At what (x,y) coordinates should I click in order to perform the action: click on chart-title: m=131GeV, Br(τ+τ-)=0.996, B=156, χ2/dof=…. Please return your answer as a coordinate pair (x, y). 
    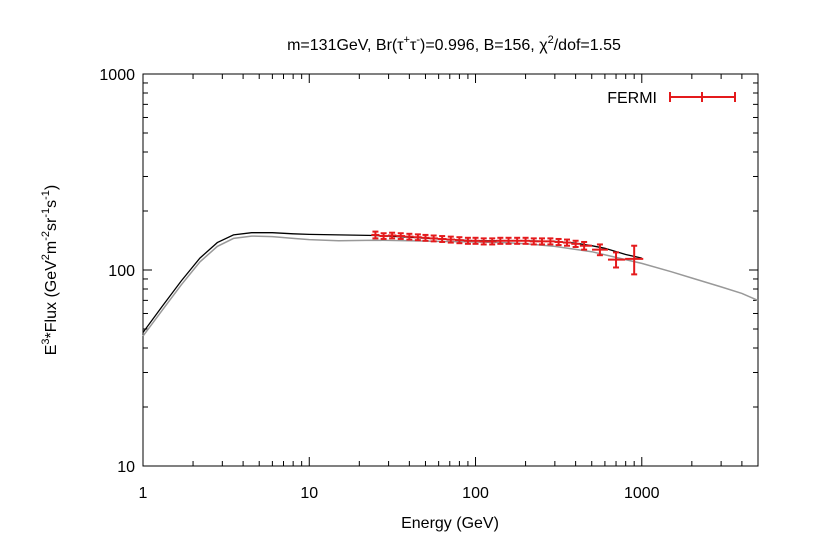
    Looking at the image, I should click on (454, 44).